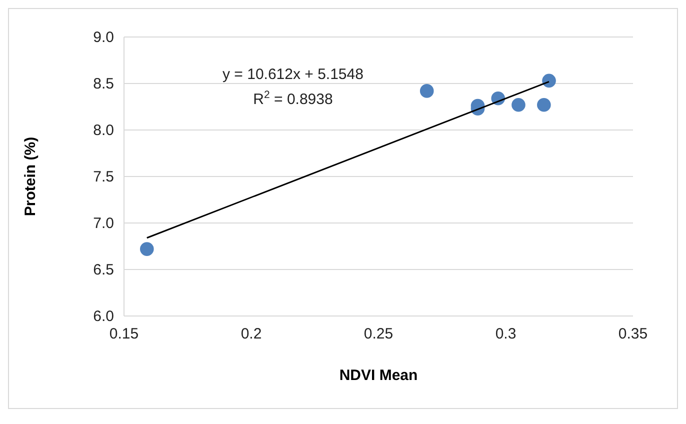 This screenshot has width=686, height=424. I want to click on y-tick-label: 7.0, so click(103, 223).